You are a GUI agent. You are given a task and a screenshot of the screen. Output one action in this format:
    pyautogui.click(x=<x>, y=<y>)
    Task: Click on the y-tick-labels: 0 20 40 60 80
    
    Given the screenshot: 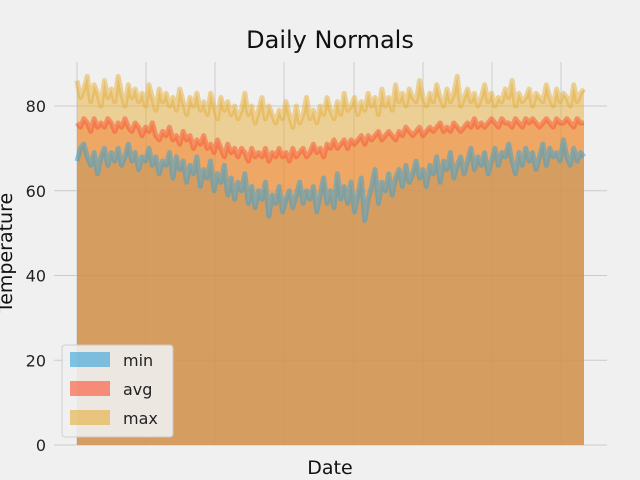 What is the action you would take?
    pyautogui.click(x=36, y=276)
    